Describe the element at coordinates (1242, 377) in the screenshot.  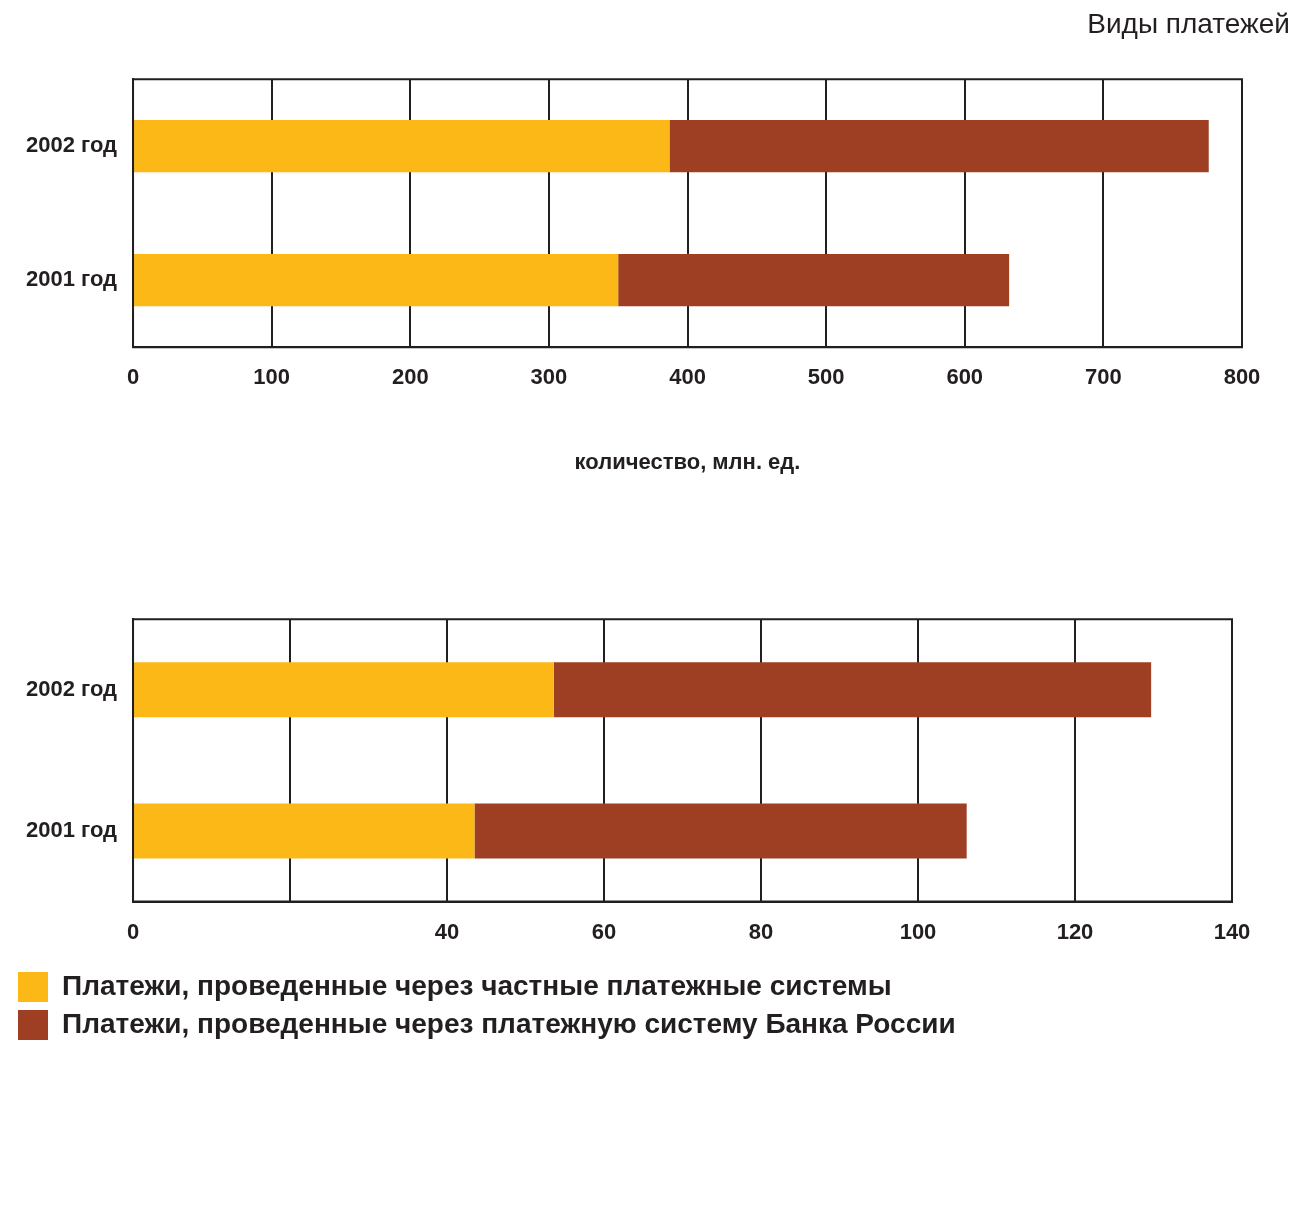
I see `x-tick-label: 800` at that location.